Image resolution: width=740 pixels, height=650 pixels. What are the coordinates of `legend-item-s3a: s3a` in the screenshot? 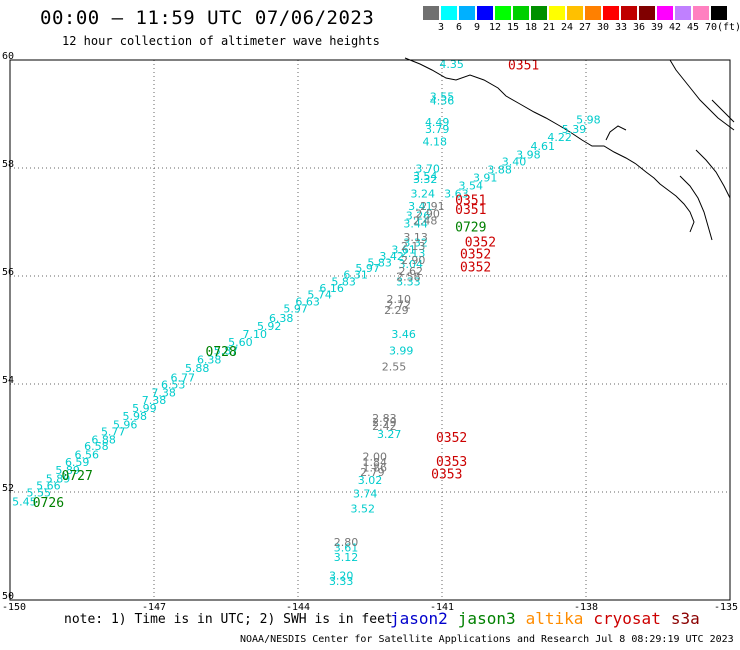 It's located at (685, 618).